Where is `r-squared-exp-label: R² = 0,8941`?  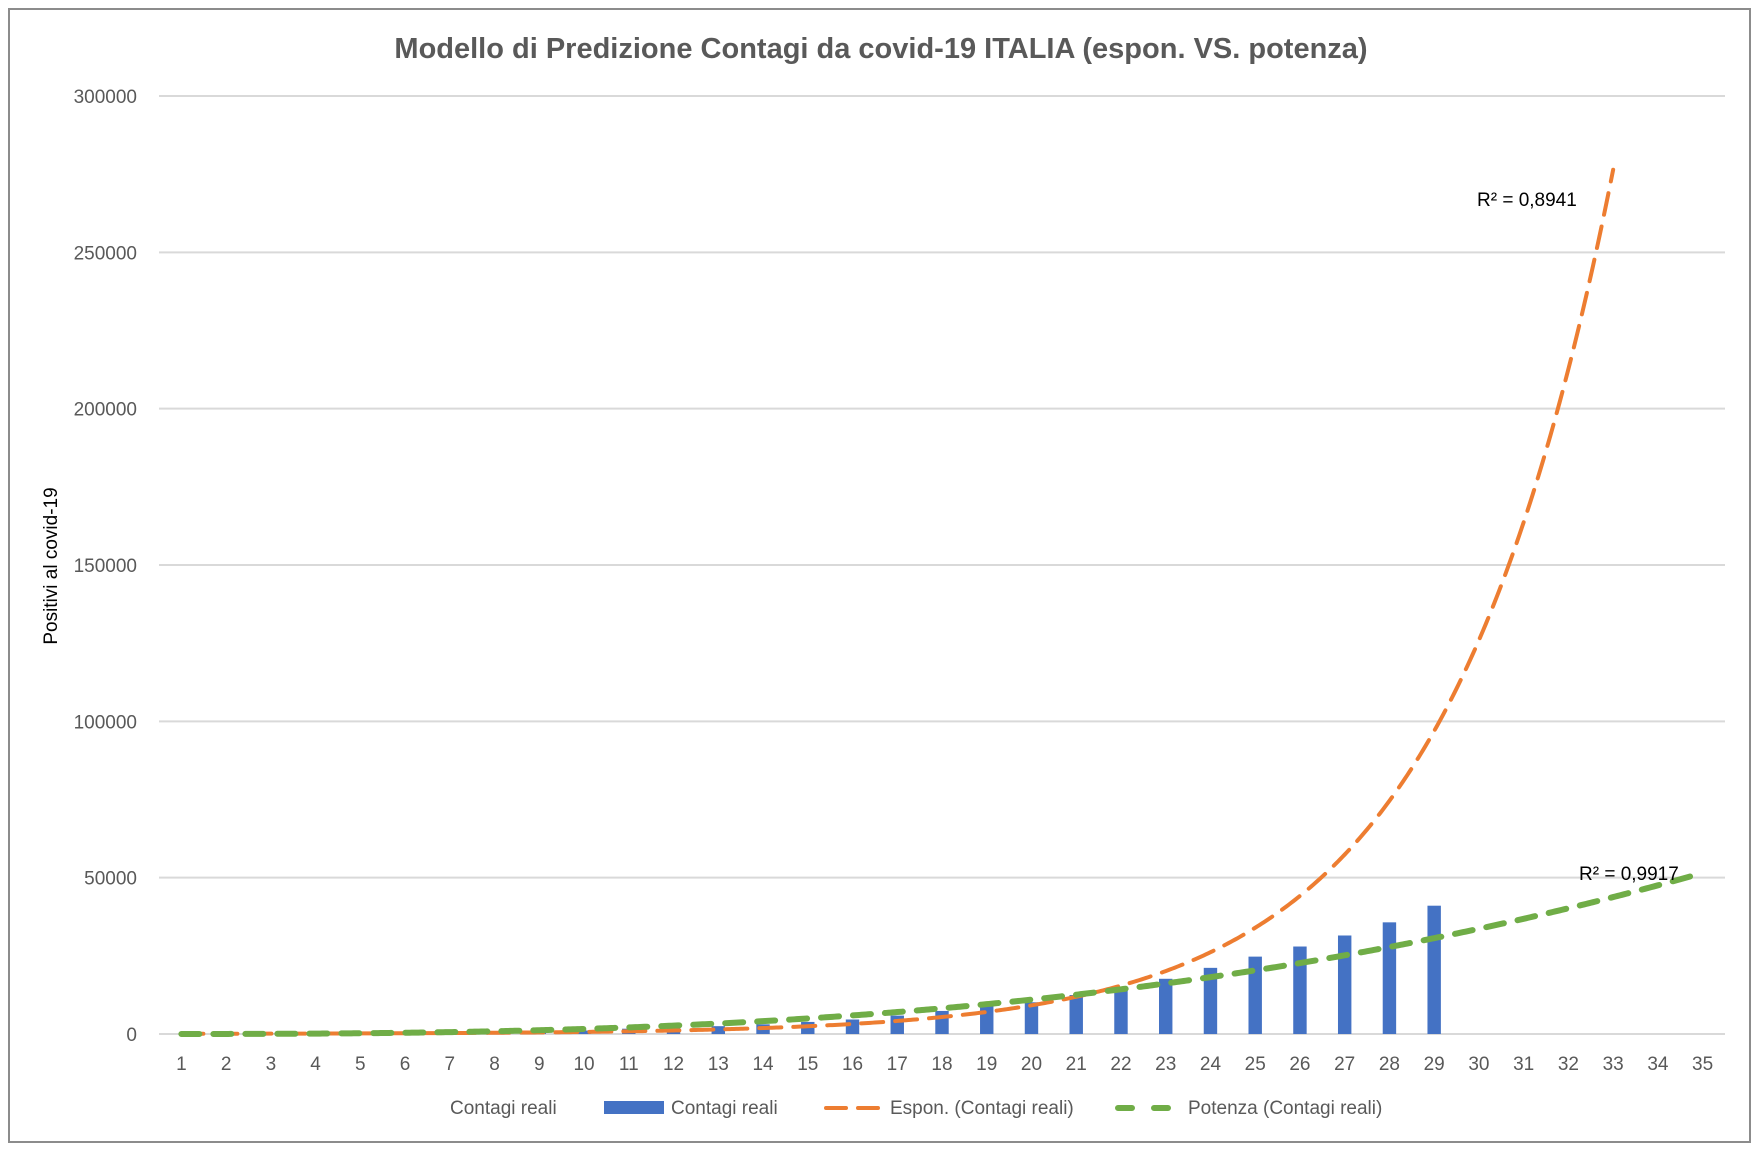 r-squared-exp-label: R² = 0,8941 is located at coordinates (1527, 200).